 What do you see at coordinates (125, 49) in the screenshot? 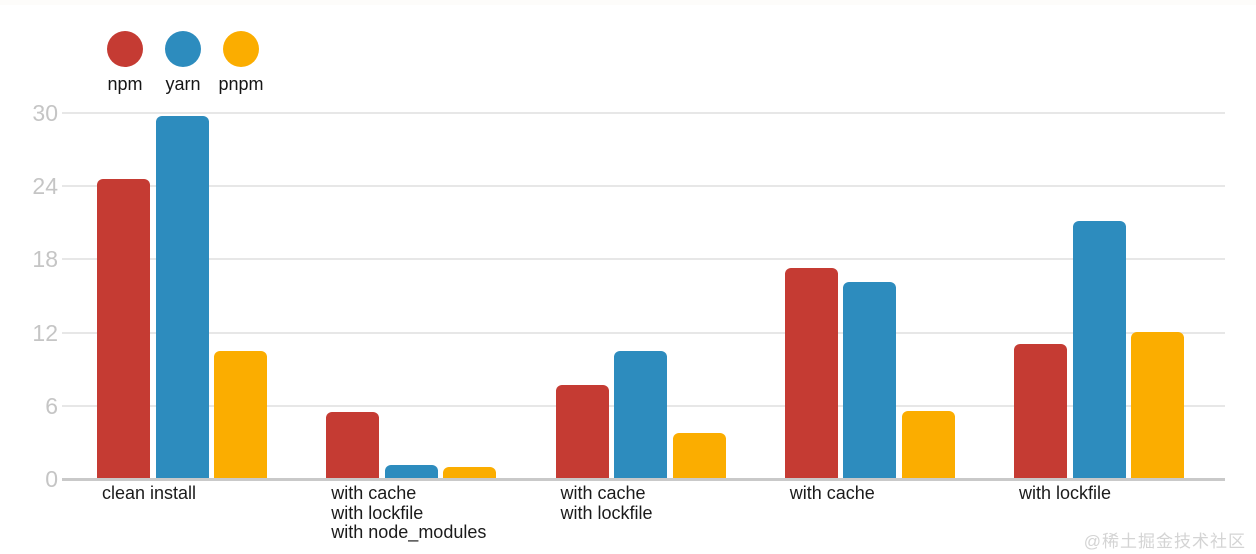
I see `legend-dot-npm` at bounding box center [125, 49].